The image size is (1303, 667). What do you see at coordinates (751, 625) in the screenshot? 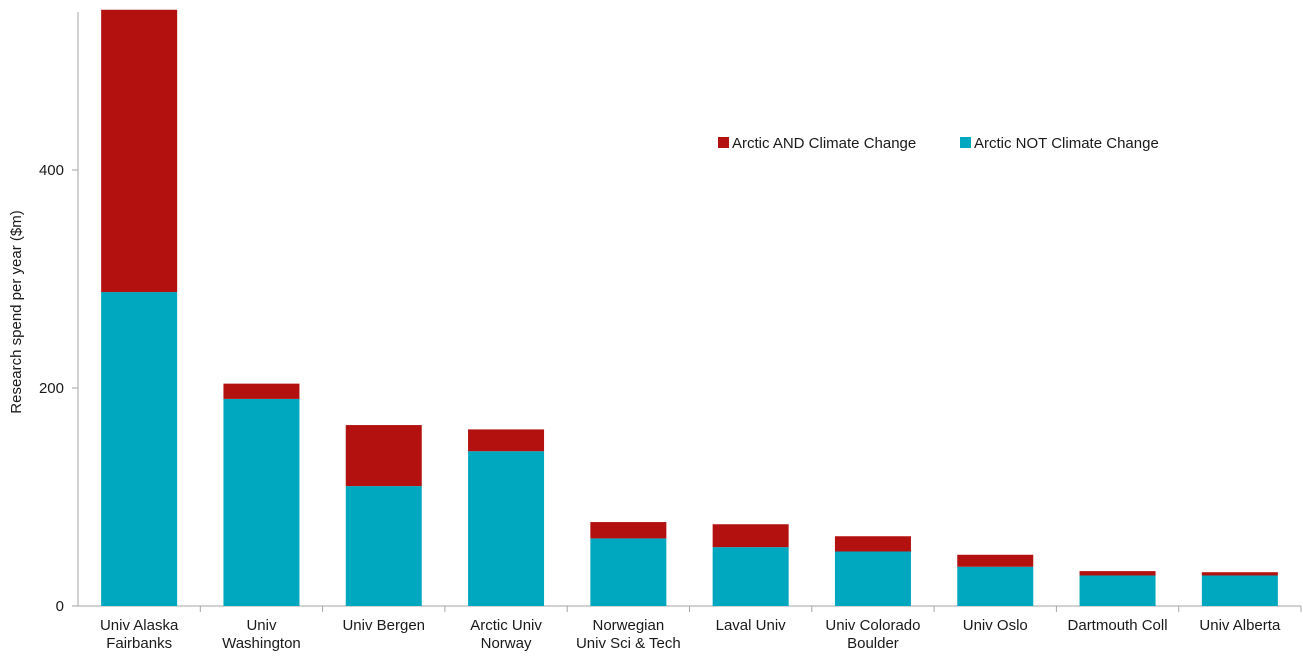
I see `x-tick-label: Laval Univ` at bounding box center [751, 625].